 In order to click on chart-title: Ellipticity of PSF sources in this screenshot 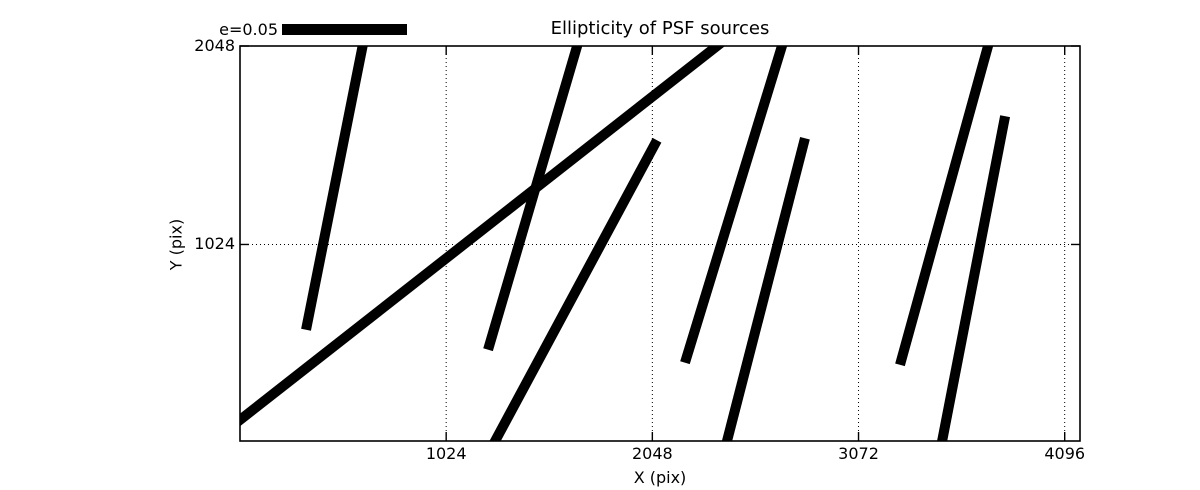, I will do `click(660, 28)`.